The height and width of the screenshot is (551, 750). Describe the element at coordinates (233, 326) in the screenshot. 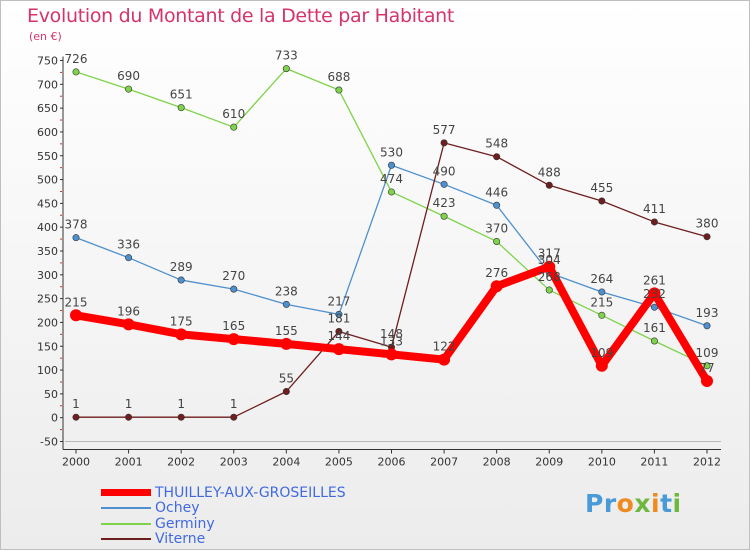

I see `data-label: 165` at that location.